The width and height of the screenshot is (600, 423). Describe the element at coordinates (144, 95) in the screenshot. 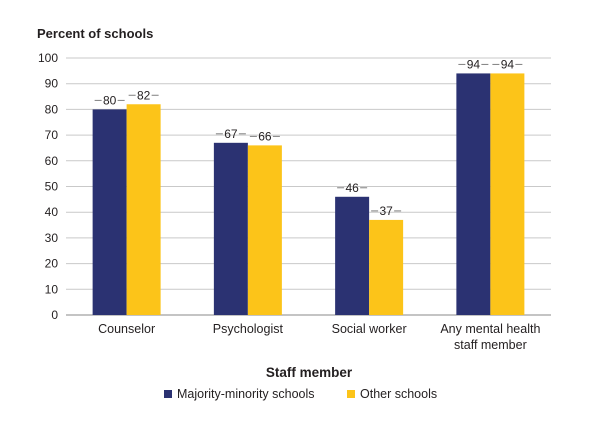

I see `data-label: 82` at that location.